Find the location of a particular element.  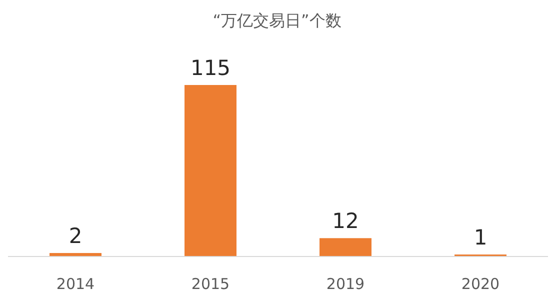

x-tick-label: 2015 is located at coordinates (210, 284).